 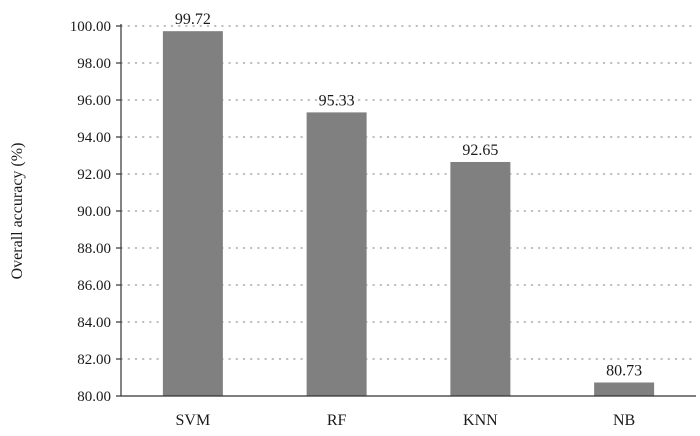 What do you see at coordinates (192, 214) in the screenshot?
I see `bar-svm` at bounding box center [192, 214].